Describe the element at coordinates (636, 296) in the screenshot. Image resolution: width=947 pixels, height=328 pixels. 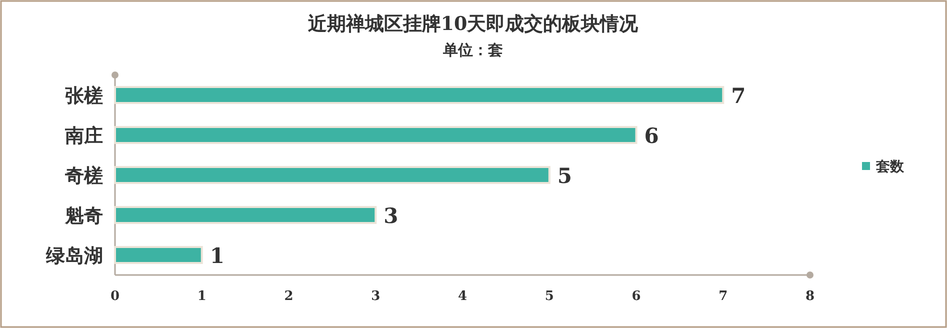
I see `x-tick-label: 6` at that location.